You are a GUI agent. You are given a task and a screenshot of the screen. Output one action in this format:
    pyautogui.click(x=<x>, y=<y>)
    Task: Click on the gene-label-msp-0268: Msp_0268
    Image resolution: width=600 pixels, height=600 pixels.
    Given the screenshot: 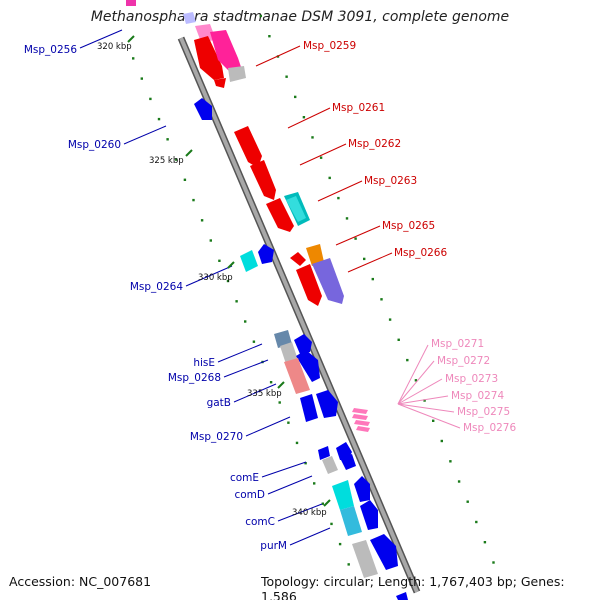 What is the action you would take?
    pyautogui.click(x=194, y=378)
    